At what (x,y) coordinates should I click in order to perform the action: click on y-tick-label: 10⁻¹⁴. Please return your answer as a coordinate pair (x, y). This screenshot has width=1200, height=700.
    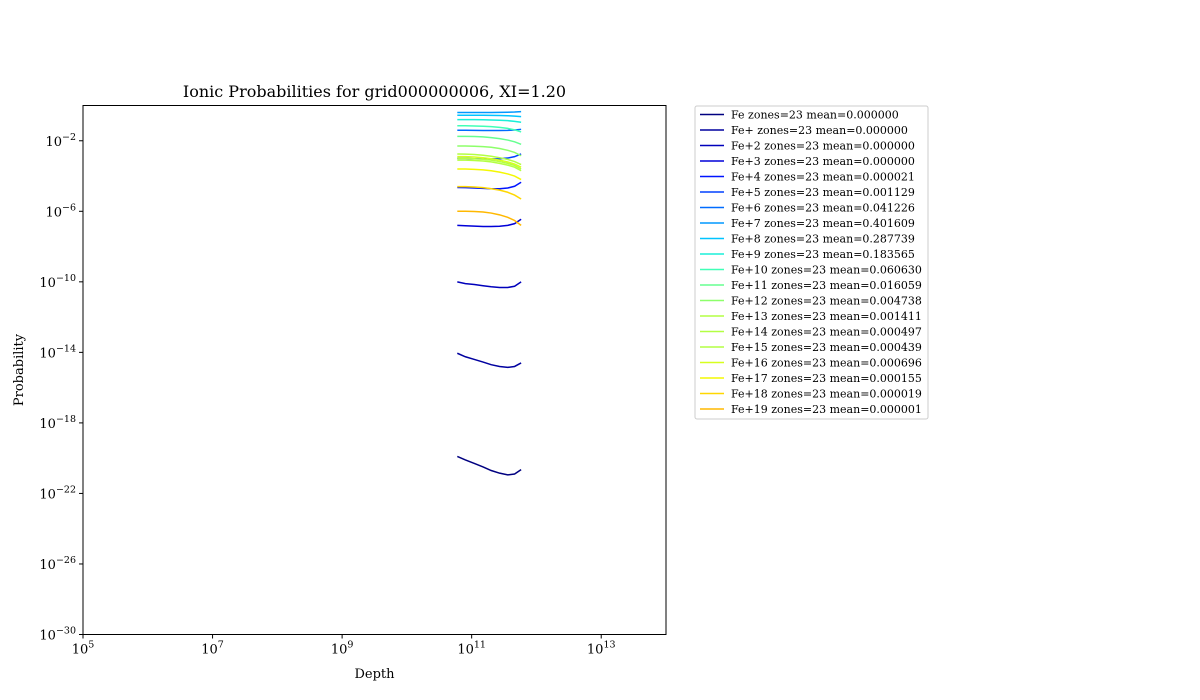
    Looking at the image, I should click on (57, 352).